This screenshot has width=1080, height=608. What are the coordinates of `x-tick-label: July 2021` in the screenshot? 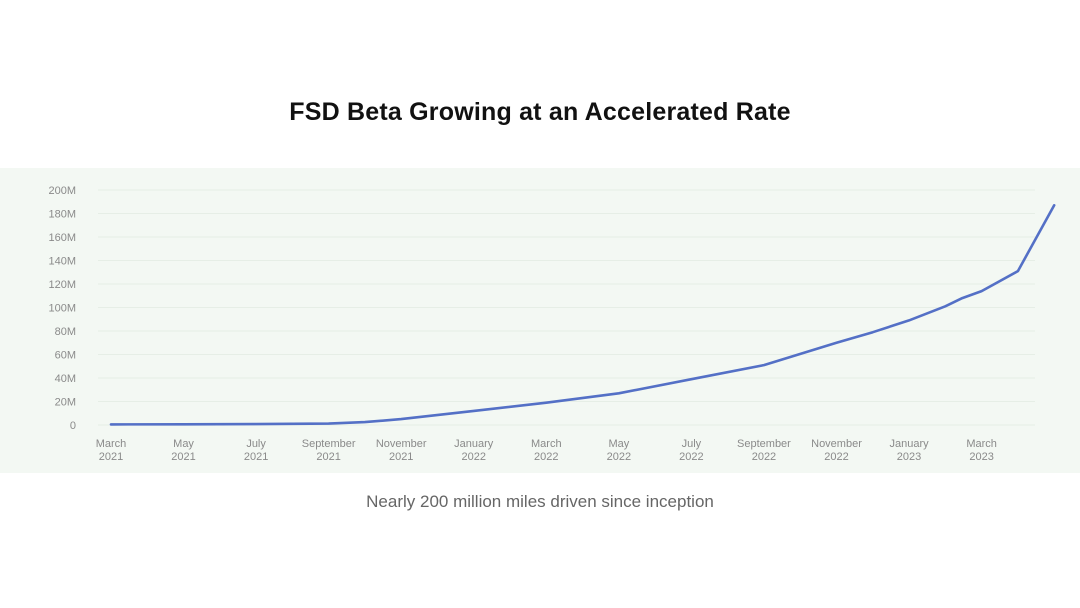 It's located at (256, 450).